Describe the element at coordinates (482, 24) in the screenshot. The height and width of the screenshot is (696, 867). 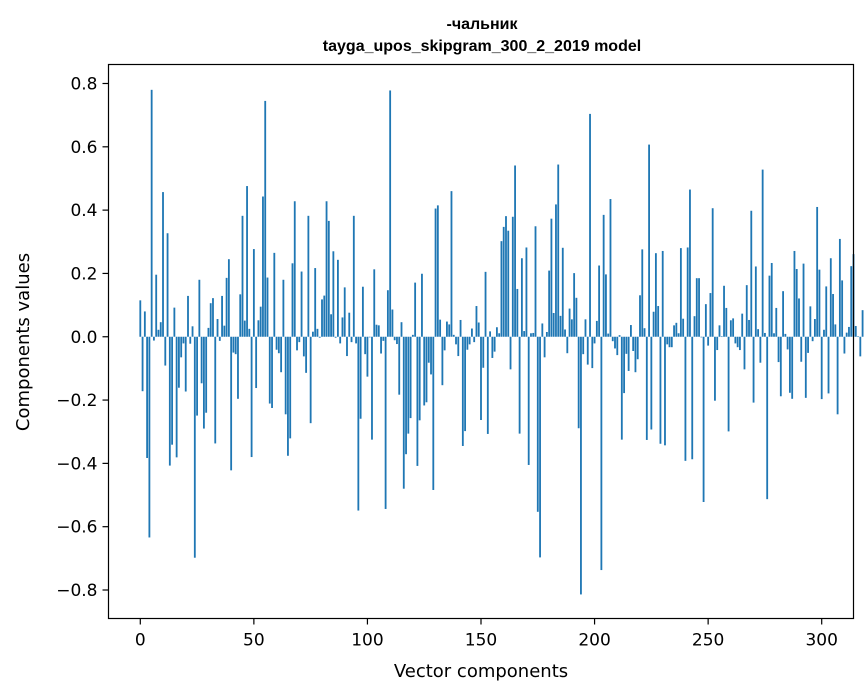
I see `chart-title-line-1: -чальник` at that location.